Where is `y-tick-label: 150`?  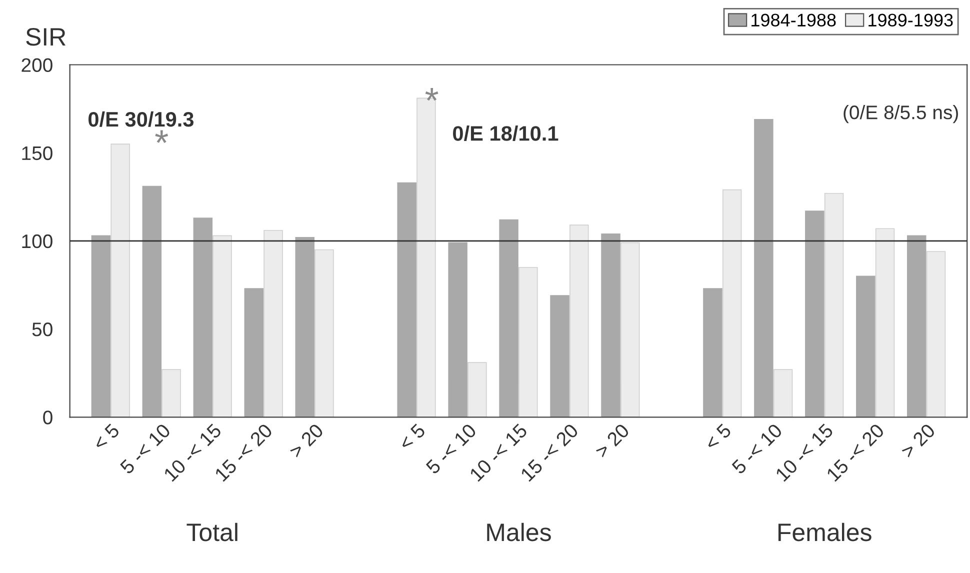
y-tick-label: 150 is located at coordinates (37, 153).